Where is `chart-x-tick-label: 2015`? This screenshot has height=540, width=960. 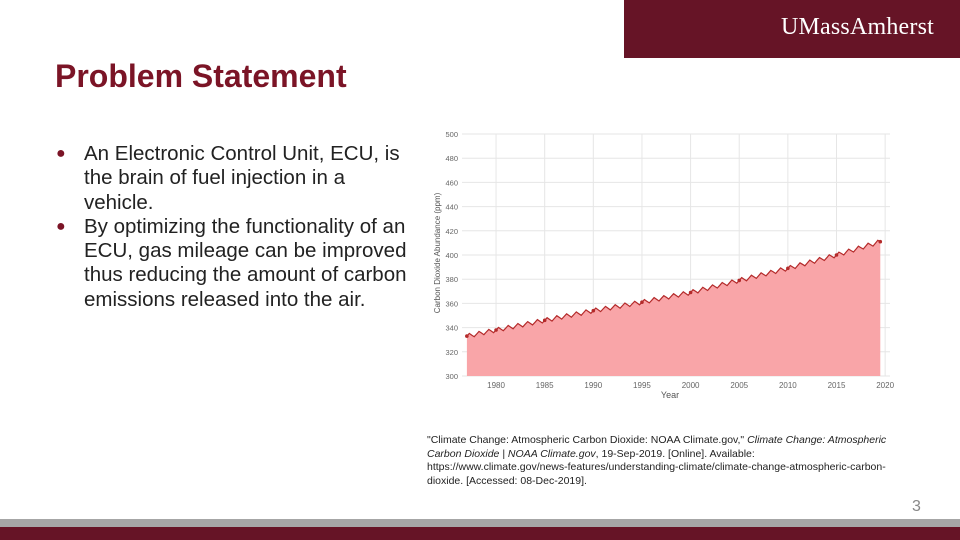
chart-x-tick-label: 2015 is located at coordinates (837, 385).